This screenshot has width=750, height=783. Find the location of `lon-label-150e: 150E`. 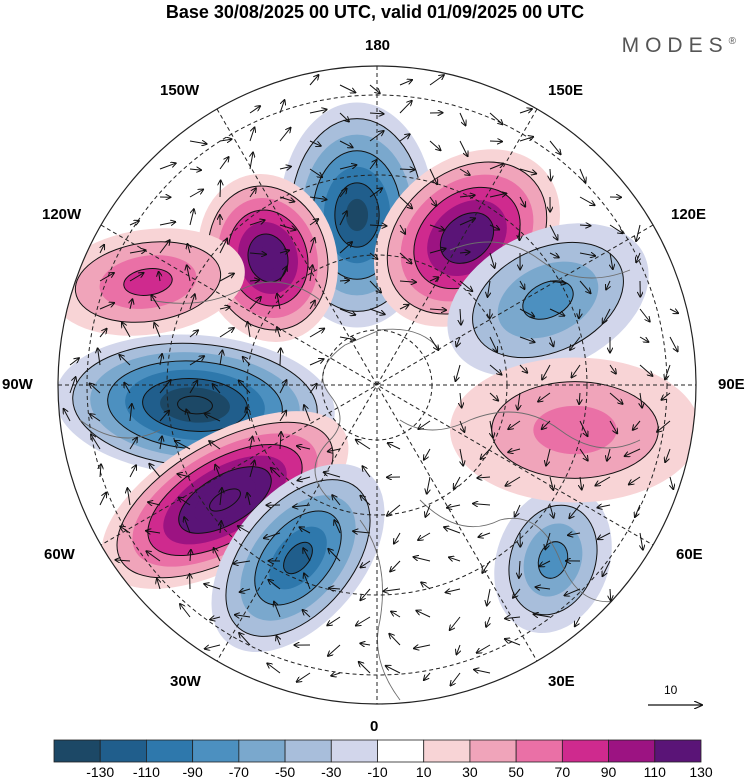

lon-label-150e: 150E is located at coordinates (566, 90).